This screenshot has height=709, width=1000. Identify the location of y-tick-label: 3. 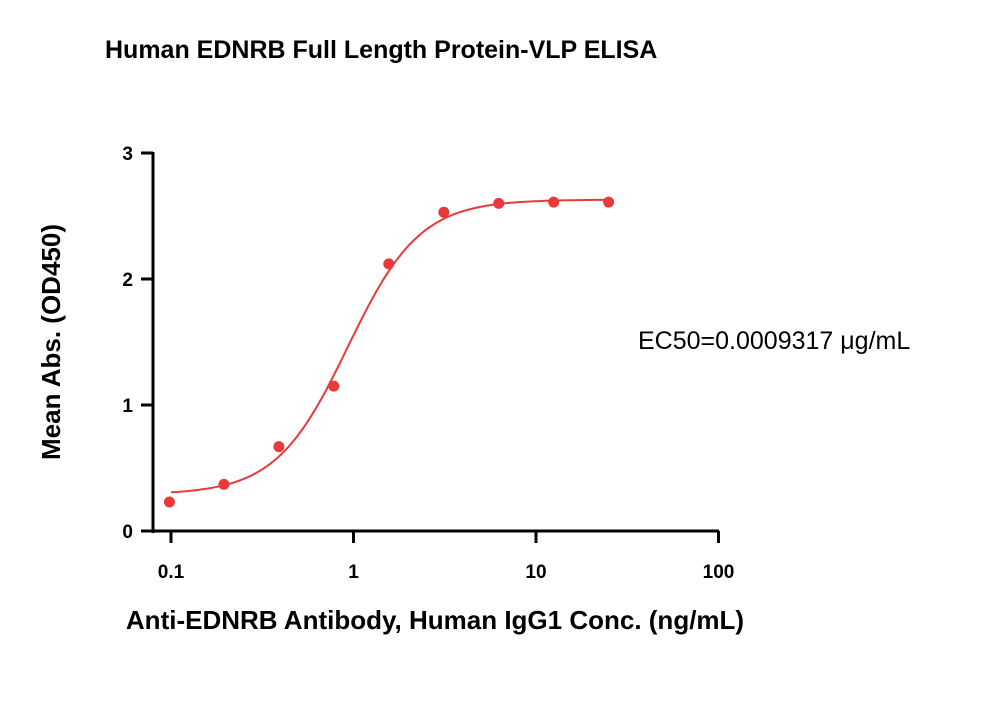
(127, 154).